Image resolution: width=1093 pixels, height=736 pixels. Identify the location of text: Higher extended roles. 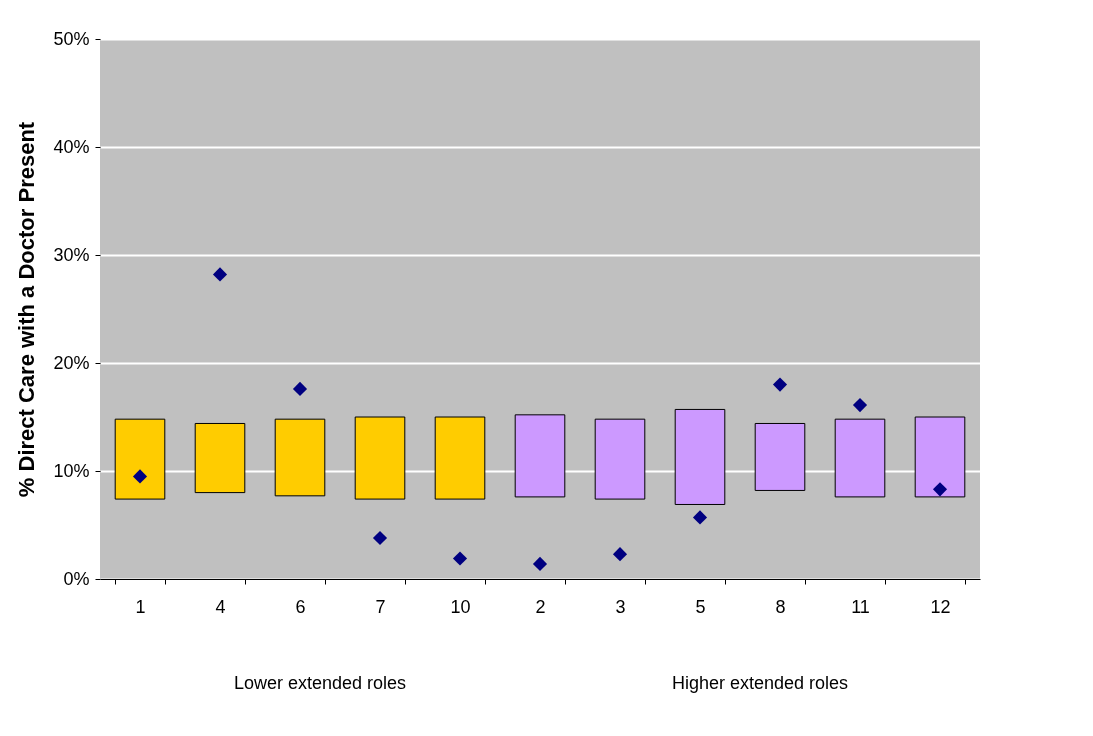
(760, 683).